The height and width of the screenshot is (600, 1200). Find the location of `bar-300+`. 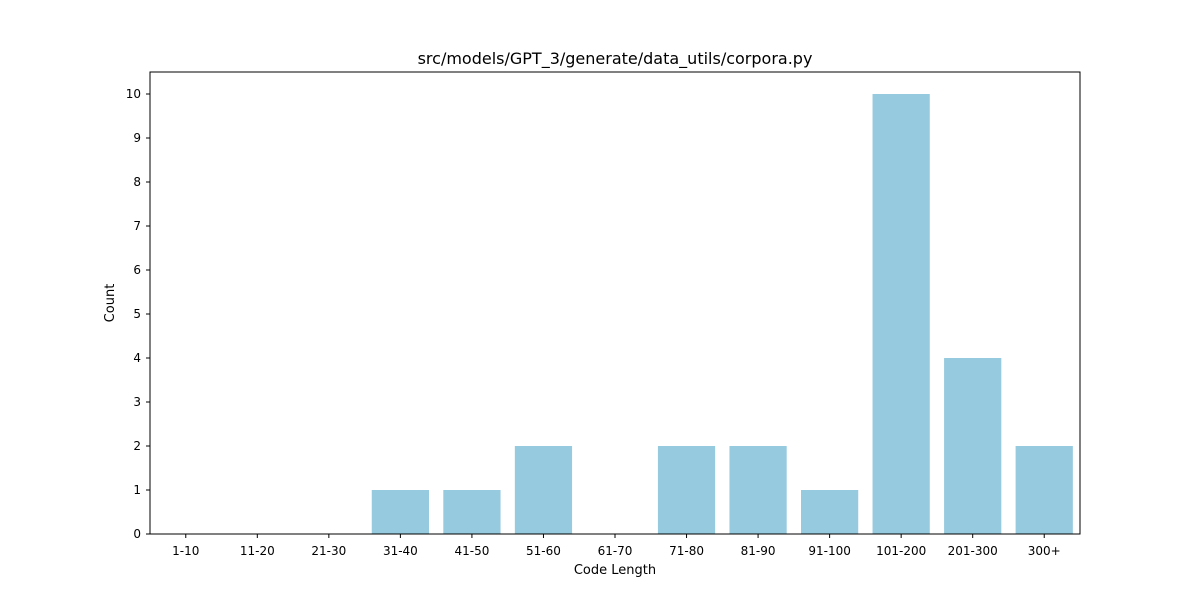

bar-300+ is located at coordinates (1044, 490).